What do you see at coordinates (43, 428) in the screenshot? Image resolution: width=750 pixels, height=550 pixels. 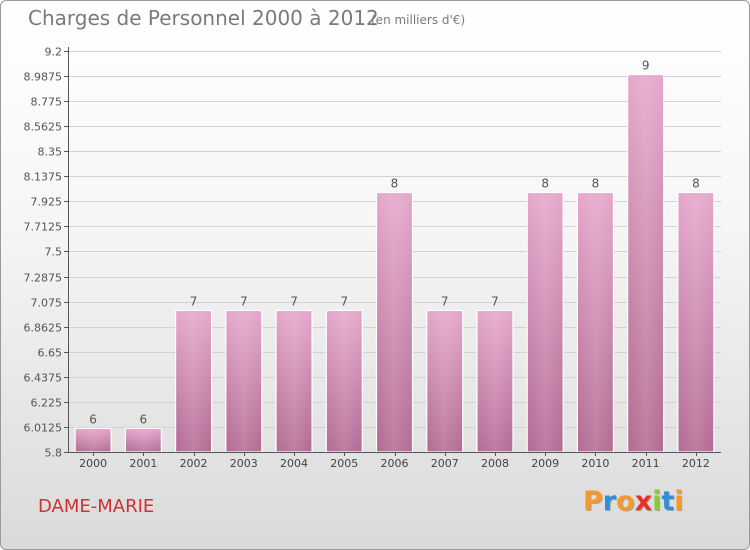 I see `y-tick-label: 6.0125` at bounding box center [43, 428].